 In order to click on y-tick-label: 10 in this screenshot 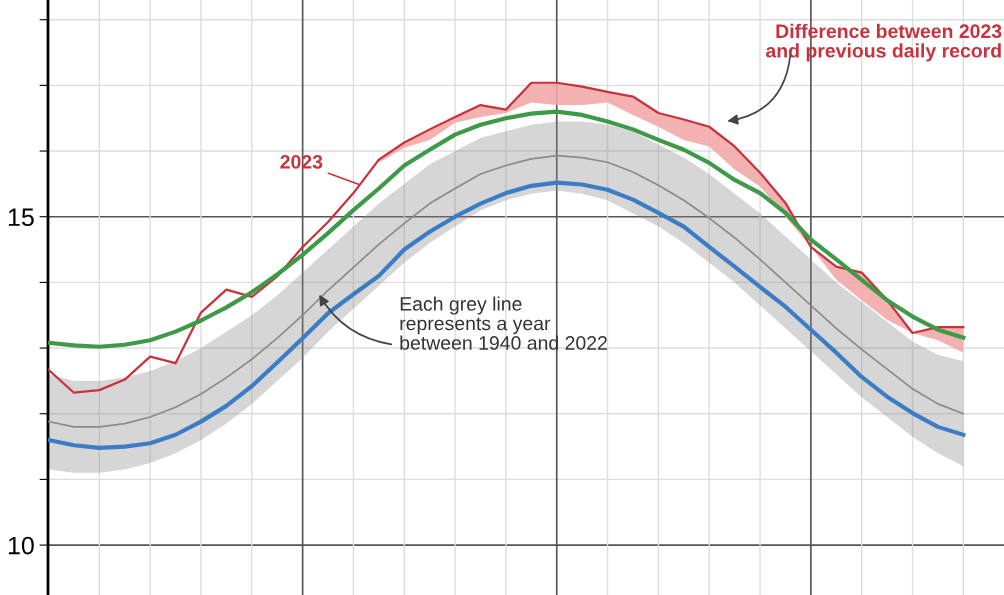, I will do `click(21, 545)`.